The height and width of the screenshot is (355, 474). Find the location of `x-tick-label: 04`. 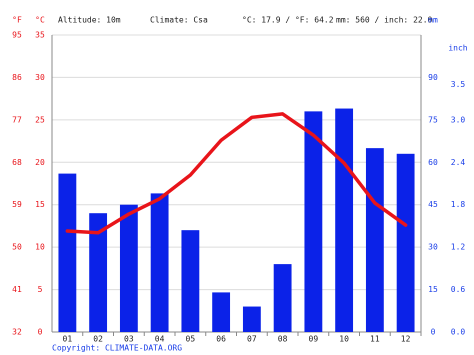

x-tick-label: 04 is located at coordinates (160, 339).